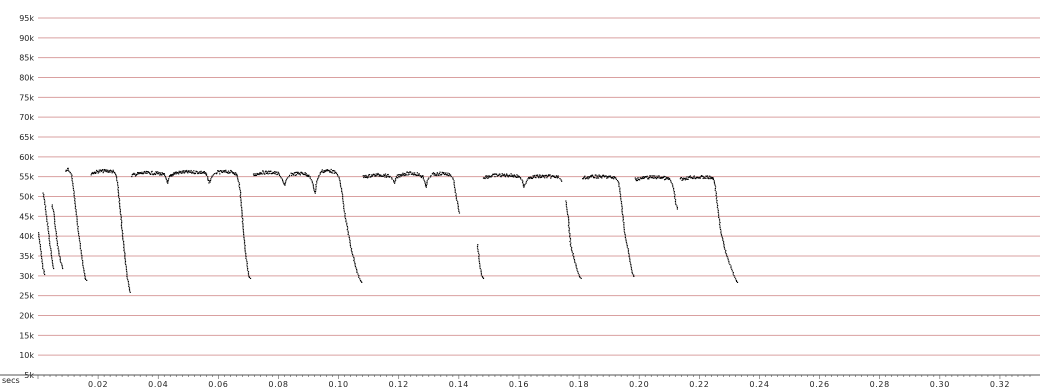  I want to click on x-tick-label: 0.12, so click(399, 384).